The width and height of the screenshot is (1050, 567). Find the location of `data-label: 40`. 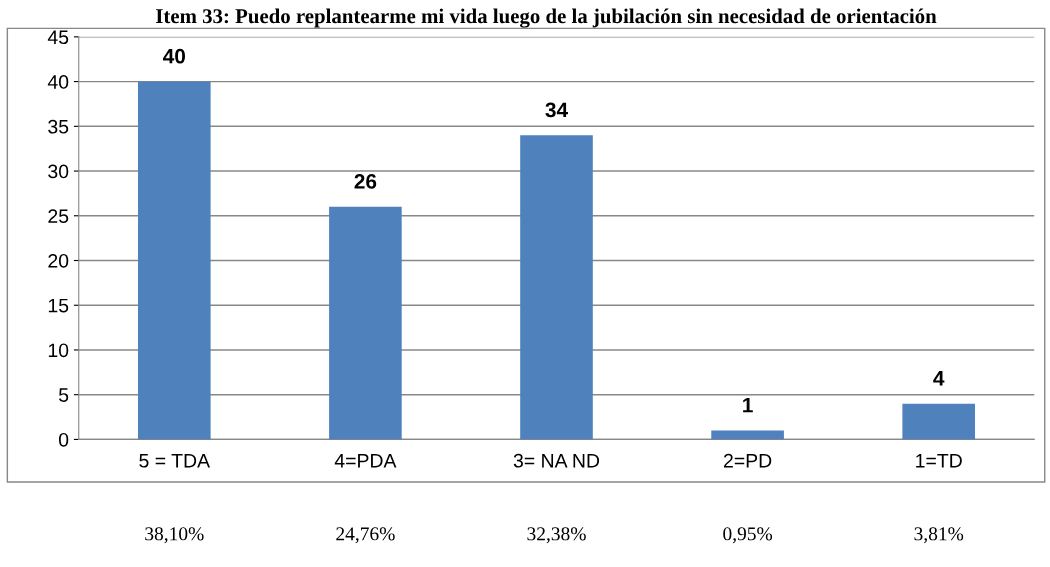

data-label: 40 is located at coordinates (174, 56).